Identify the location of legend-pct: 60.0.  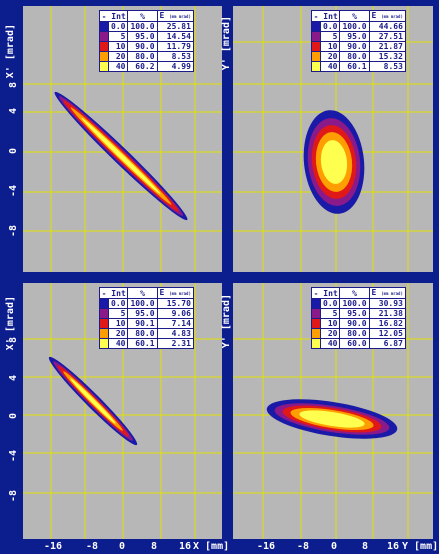
(354, 343).